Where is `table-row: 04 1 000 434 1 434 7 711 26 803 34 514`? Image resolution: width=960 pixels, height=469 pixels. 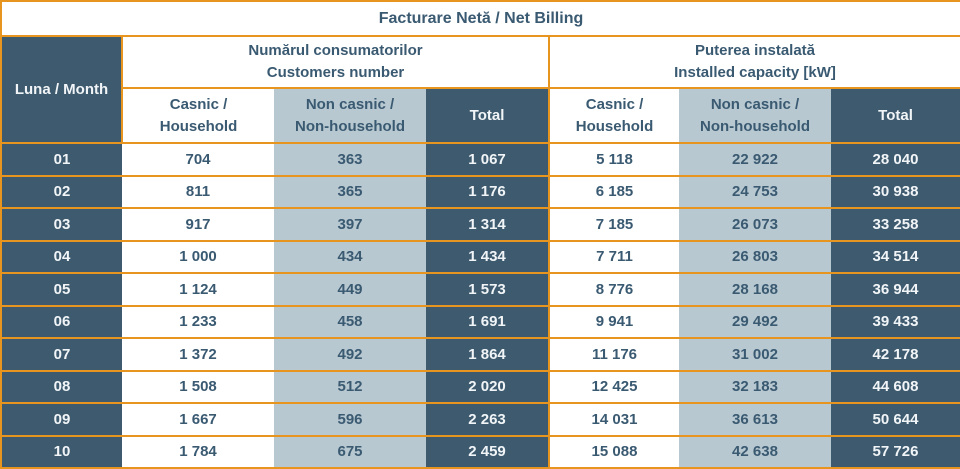 table-row: 04 1 000 434 1 434 7 711 26 803 34 514 is located at coordinates (480, 256).